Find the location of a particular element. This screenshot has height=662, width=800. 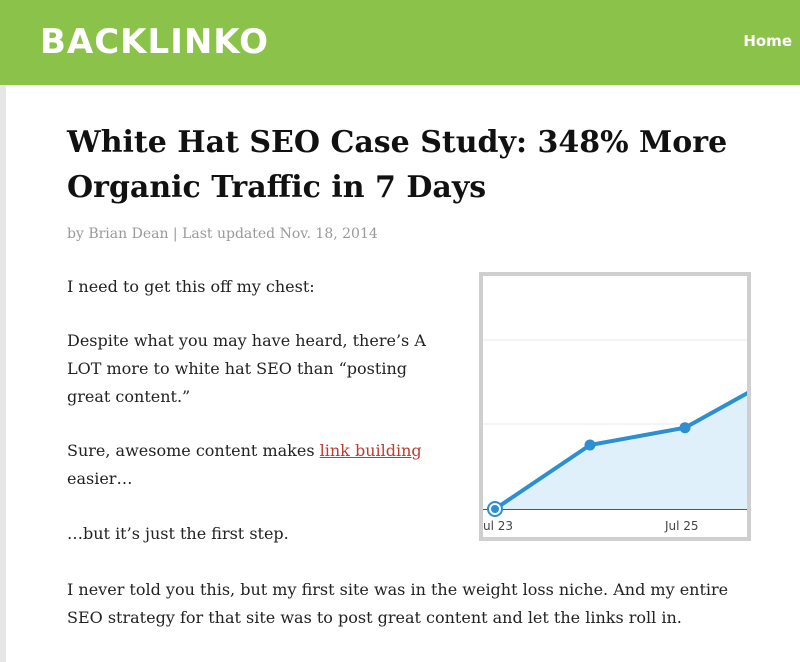

series-area is located at coordinates (621, 451).